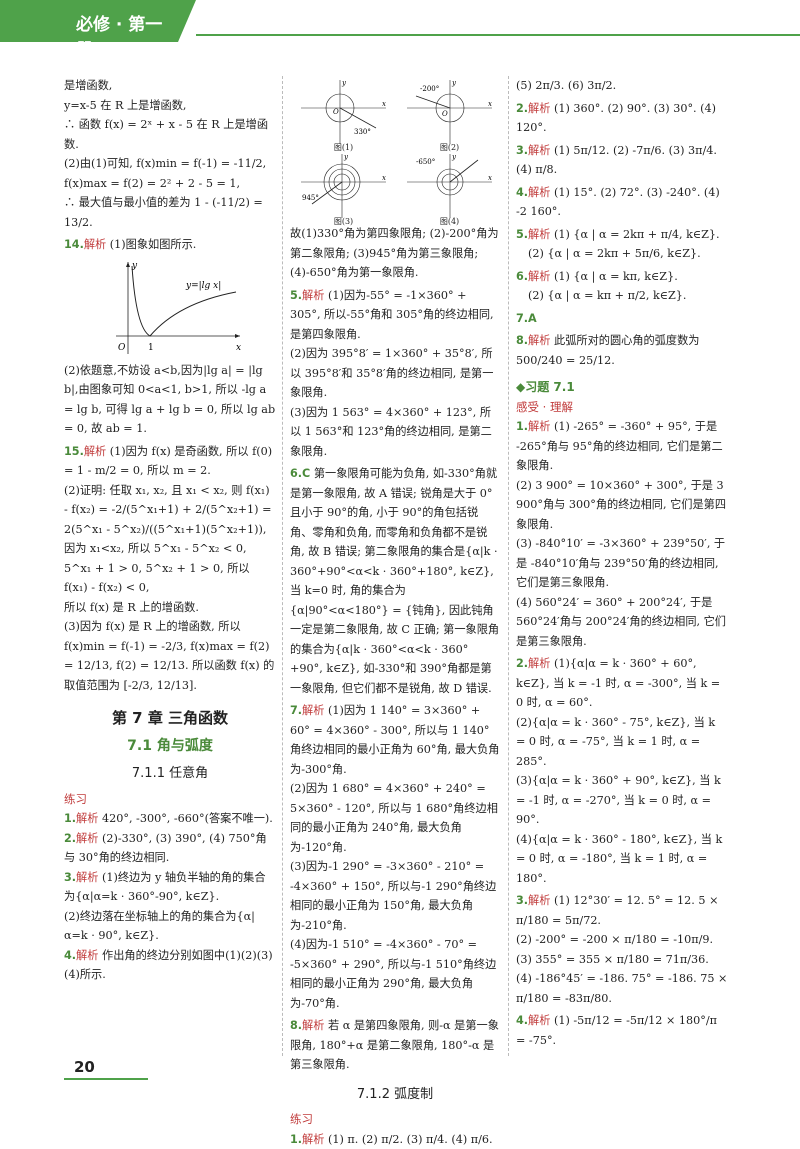  Describe the element at coordinates (153, 244) in the screenshot. I see `answer-text: (1)图象如图所示.` at that location.